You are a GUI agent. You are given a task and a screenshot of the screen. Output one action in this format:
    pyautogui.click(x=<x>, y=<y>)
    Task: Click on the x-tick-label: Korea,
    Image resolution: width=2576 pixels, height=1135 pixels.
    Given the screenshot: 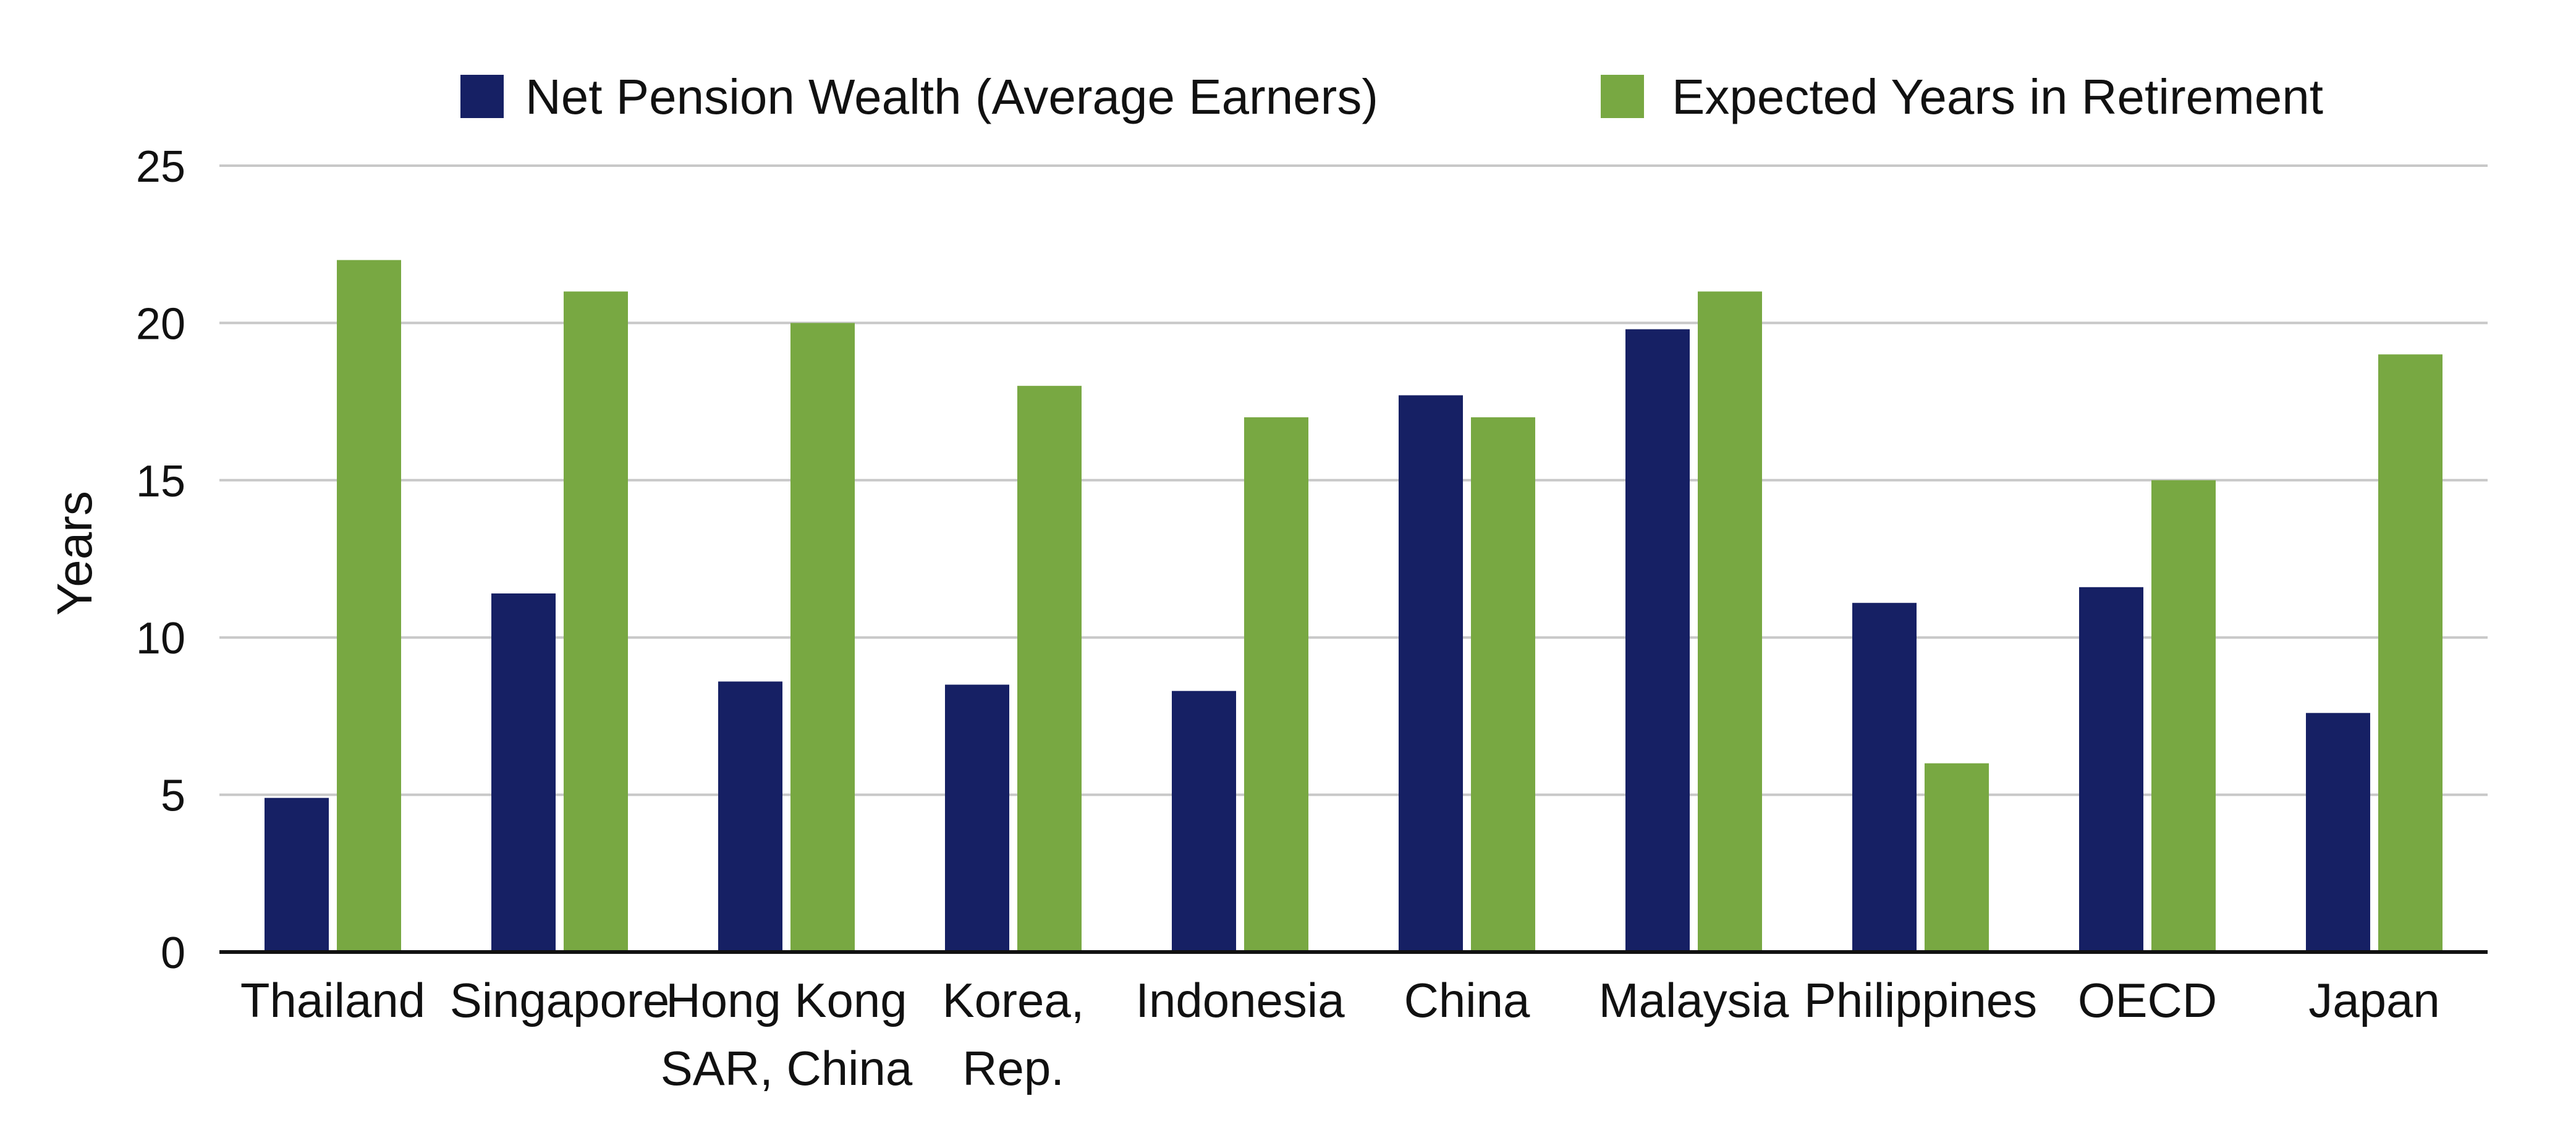 What is the action you would take?
    pyautogui.click(x=1014, y=1000)
    